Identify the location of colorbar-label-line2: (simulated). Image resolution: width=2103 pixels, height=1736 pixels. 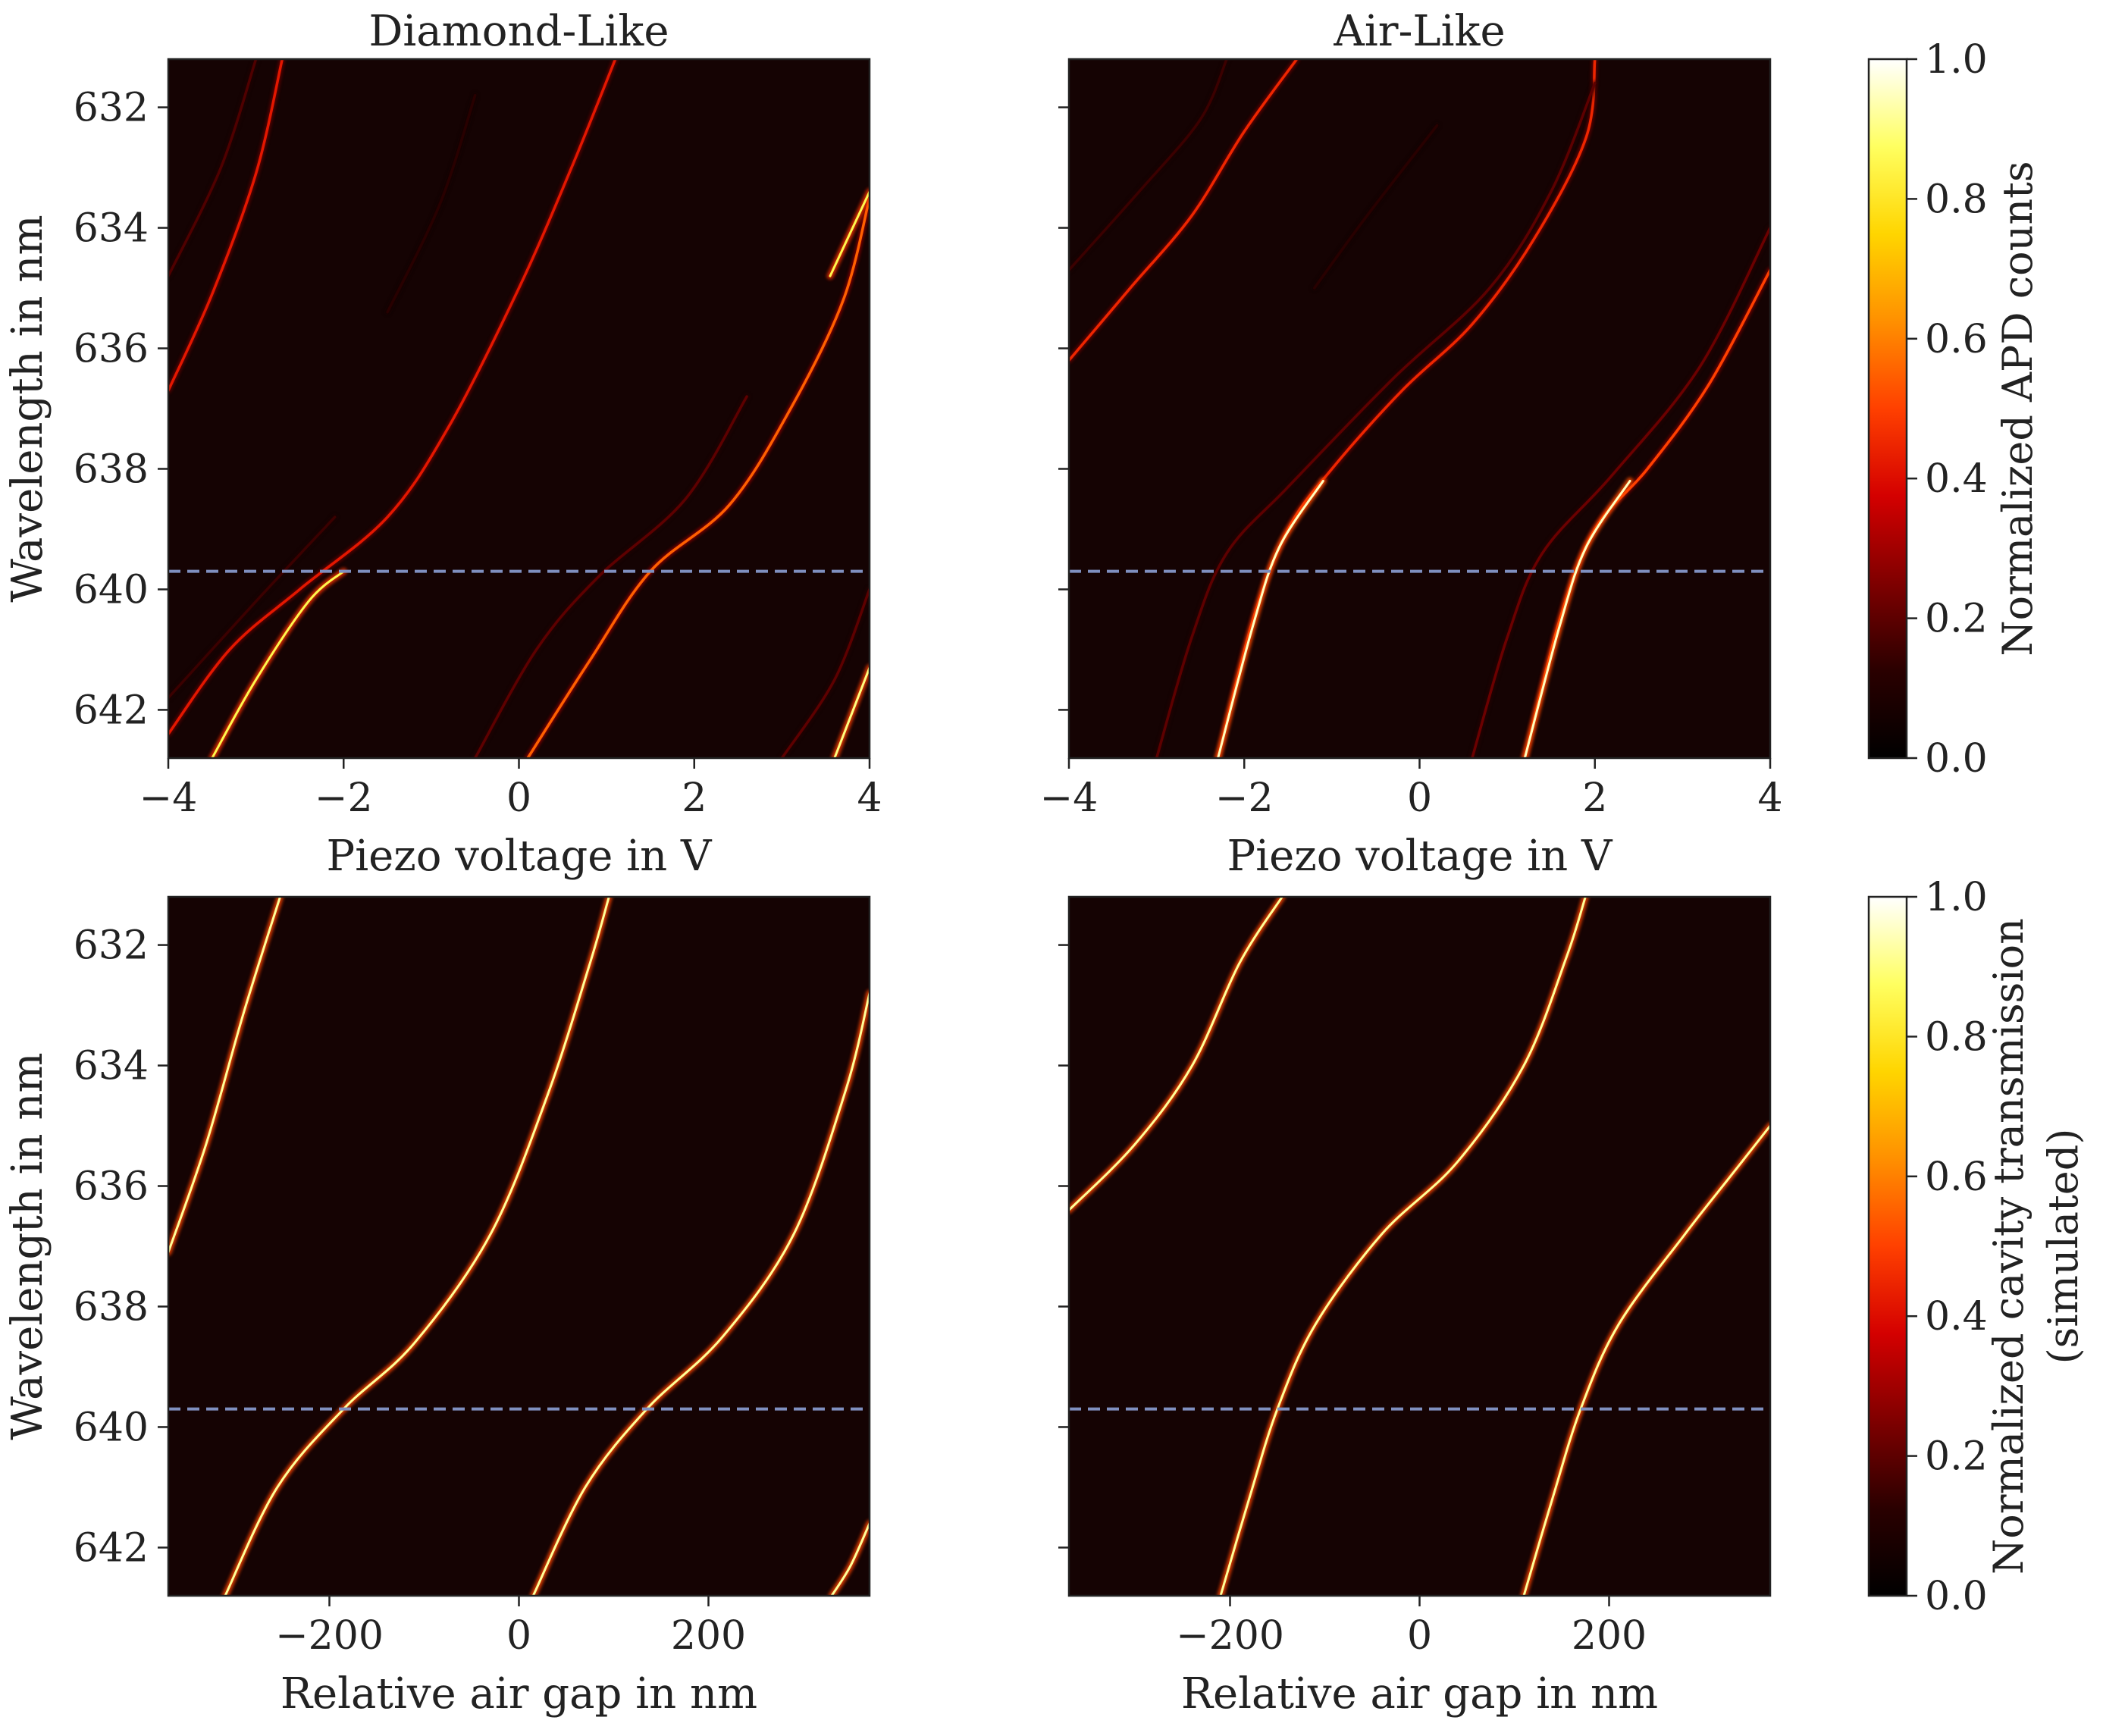
(2063, 1247).